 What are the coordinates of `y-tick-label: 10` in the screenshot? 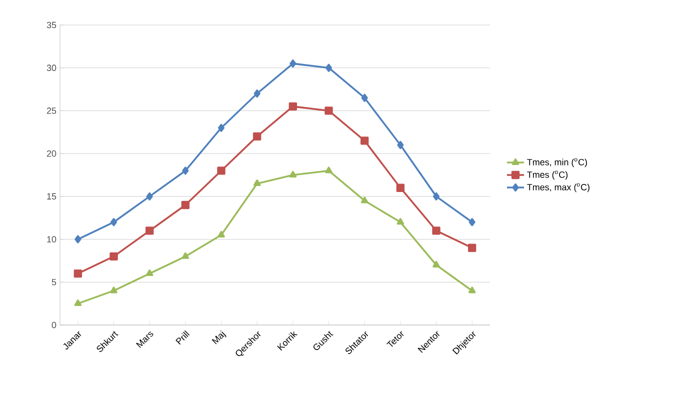 It's located at (51, 239).